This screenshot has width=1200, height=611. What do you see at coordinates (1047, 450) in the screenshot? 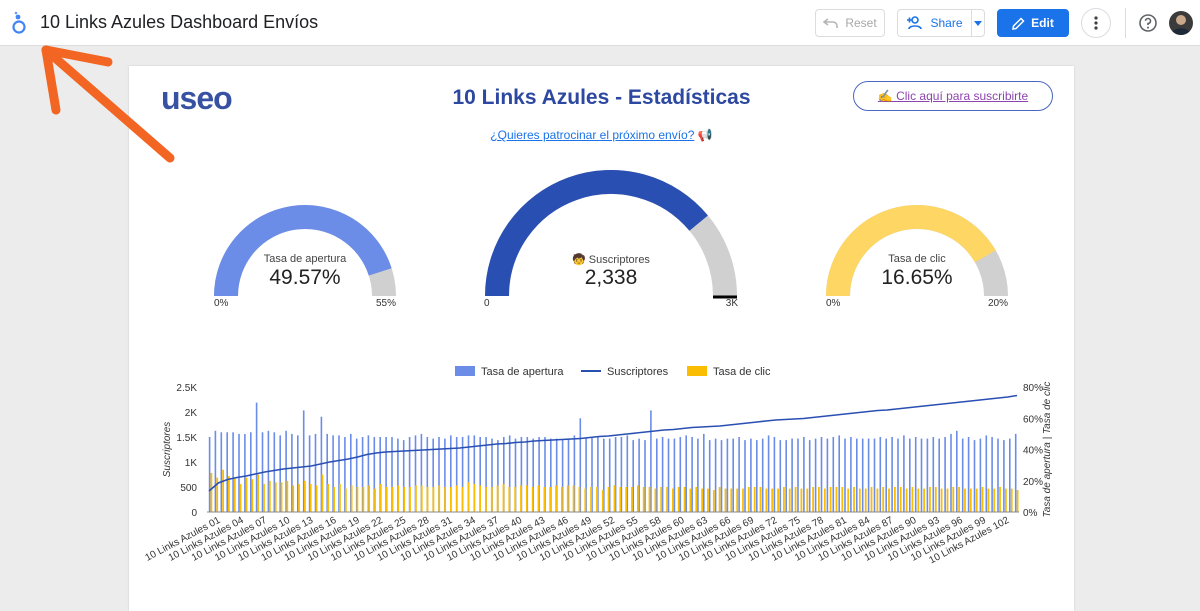
I see `y-right-axis-title: Tasa de apertura | Tasa de clic` at bounding box center [1047, 450].